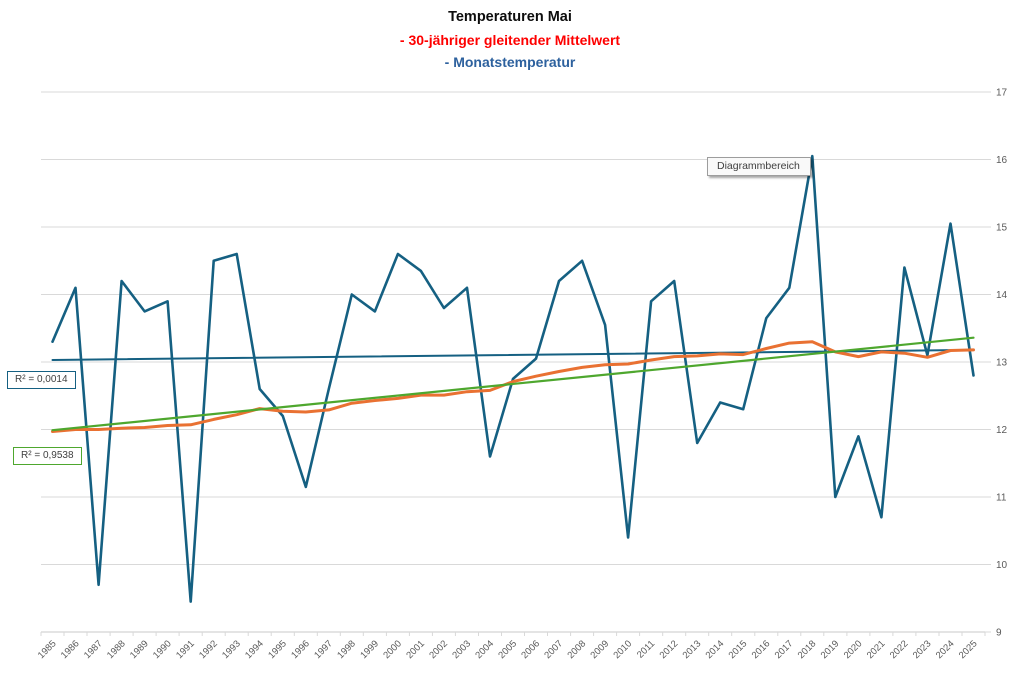 Image resolution: width=1020 pixels, height=676 pixels. Describe the element at coordinates (999, 633) in the screenshot. I see `y-axis-label: 9` at that location.